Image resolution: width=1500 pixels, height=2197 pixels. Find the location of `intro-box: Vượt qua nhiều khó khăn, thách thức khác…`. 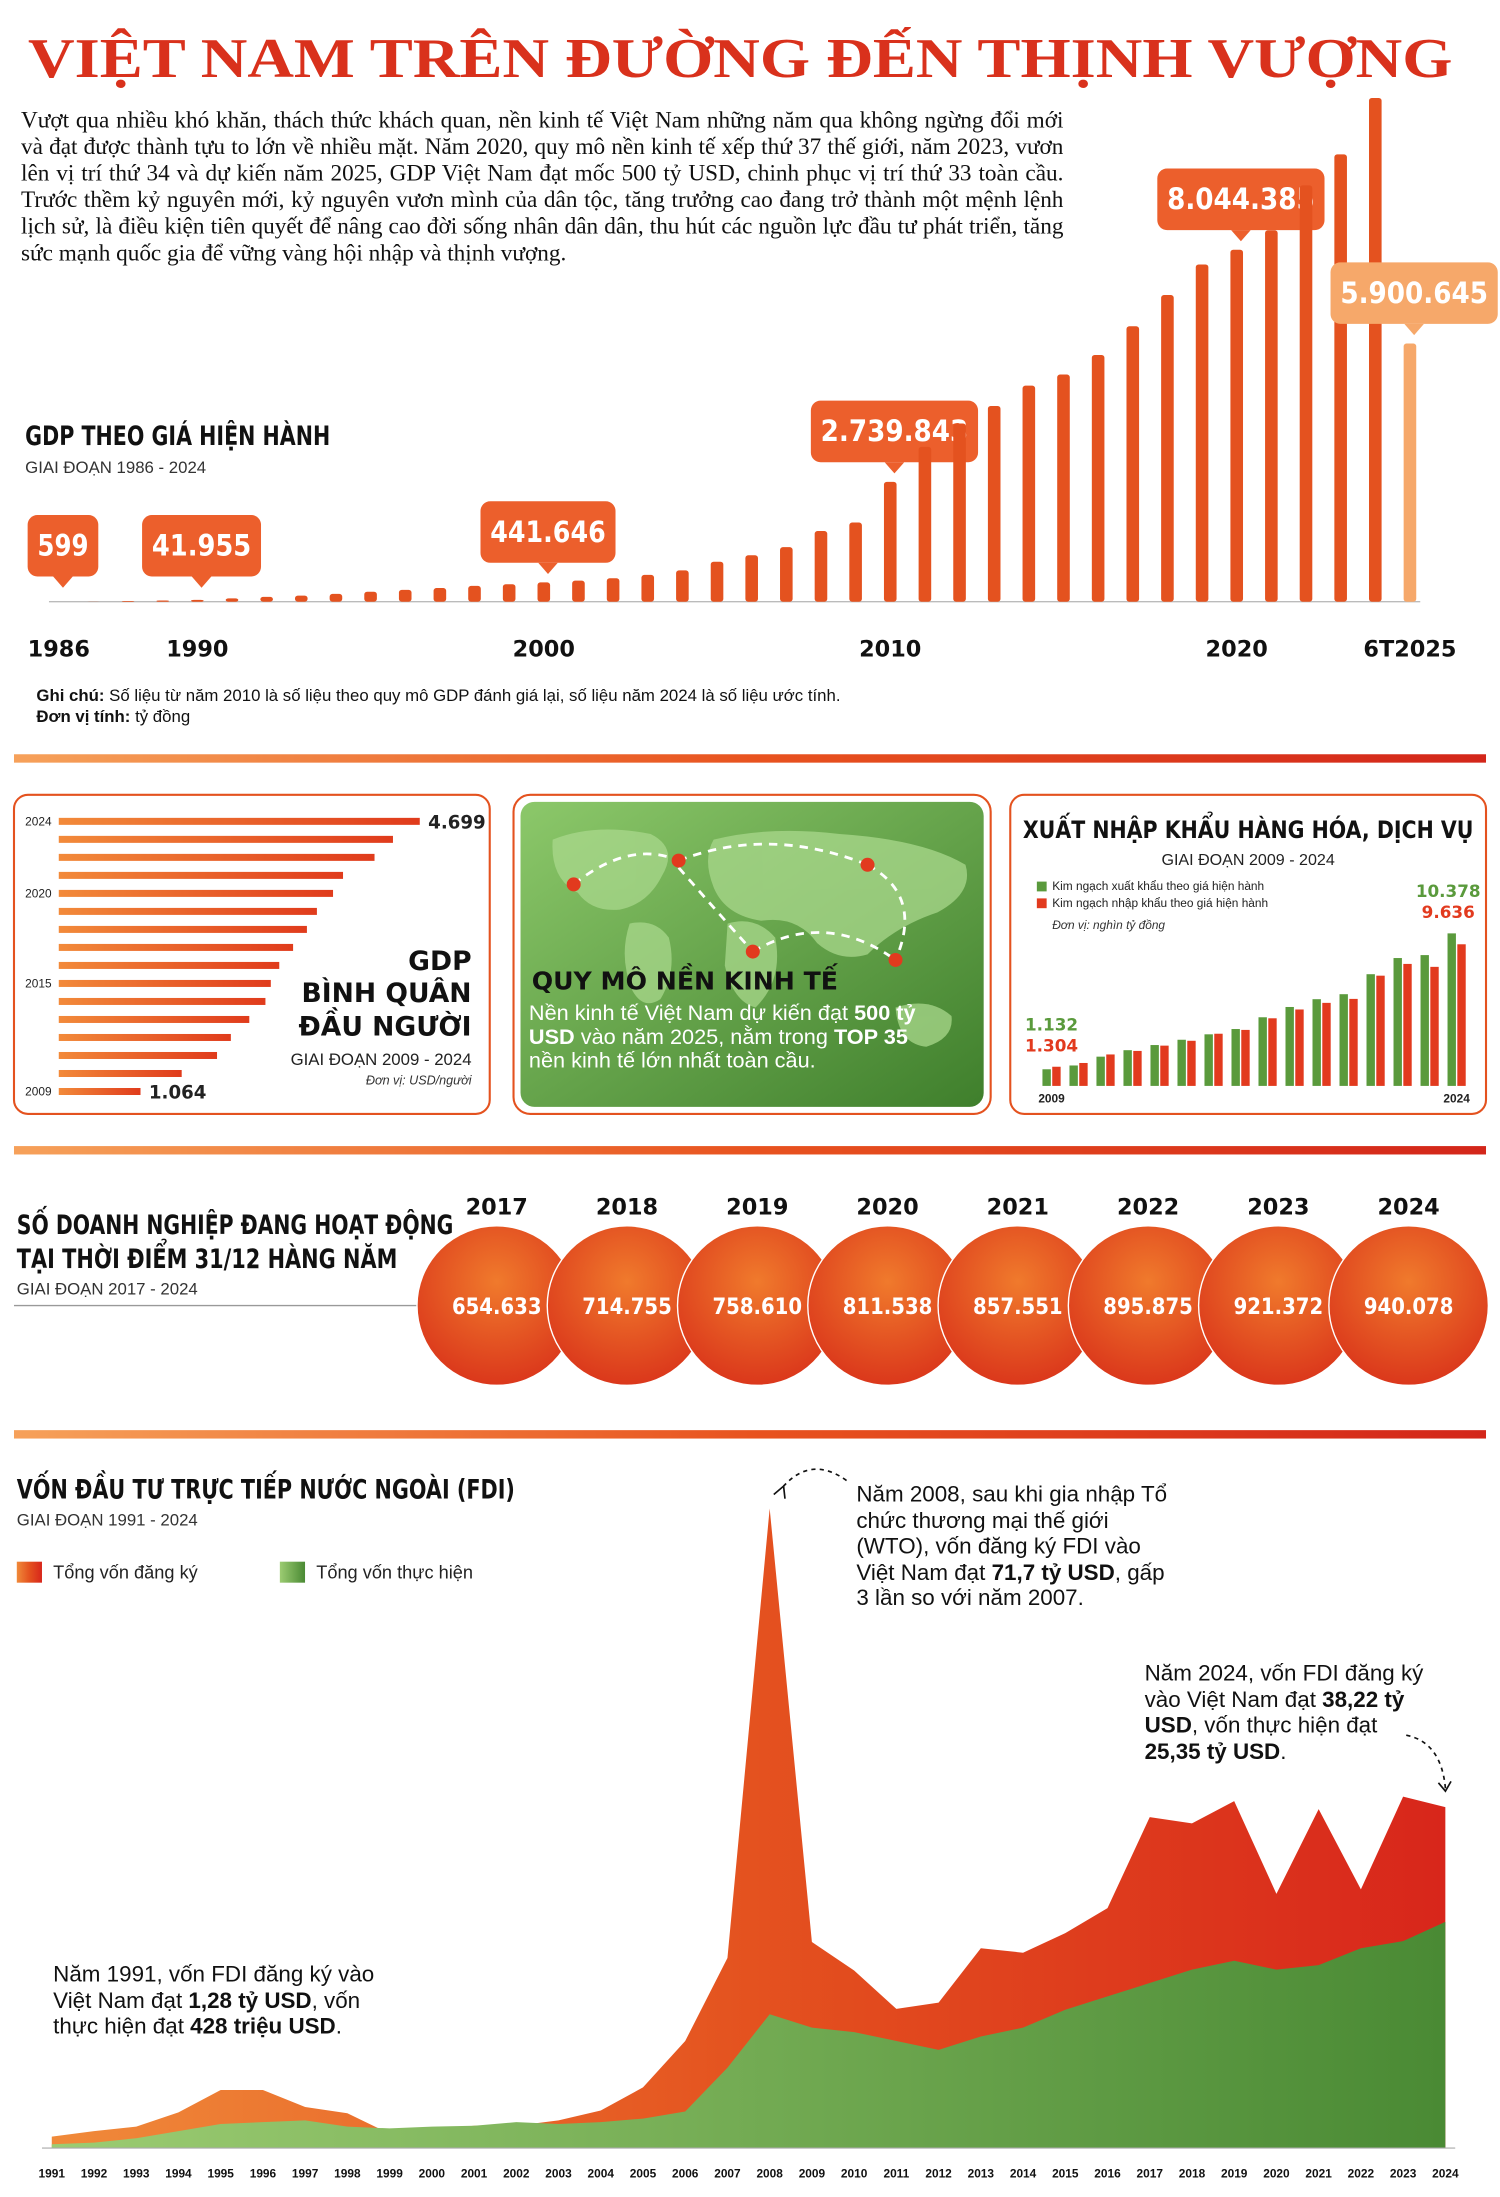

intro-box: Vượt qua nhiều khó khăn, thách thức khác… is located at coordinates (542, 186).